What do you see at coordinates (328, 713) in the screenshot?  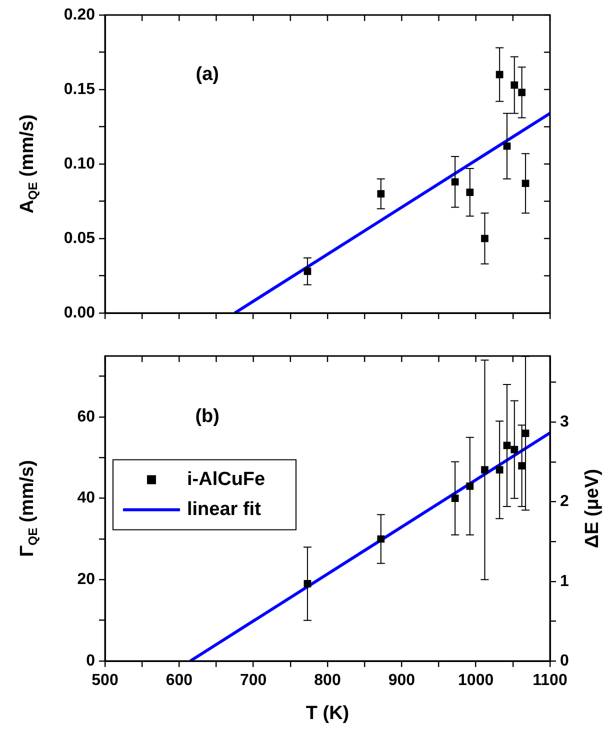 I see `x-axis-title: T (K)` at bounding box center [328, 713].